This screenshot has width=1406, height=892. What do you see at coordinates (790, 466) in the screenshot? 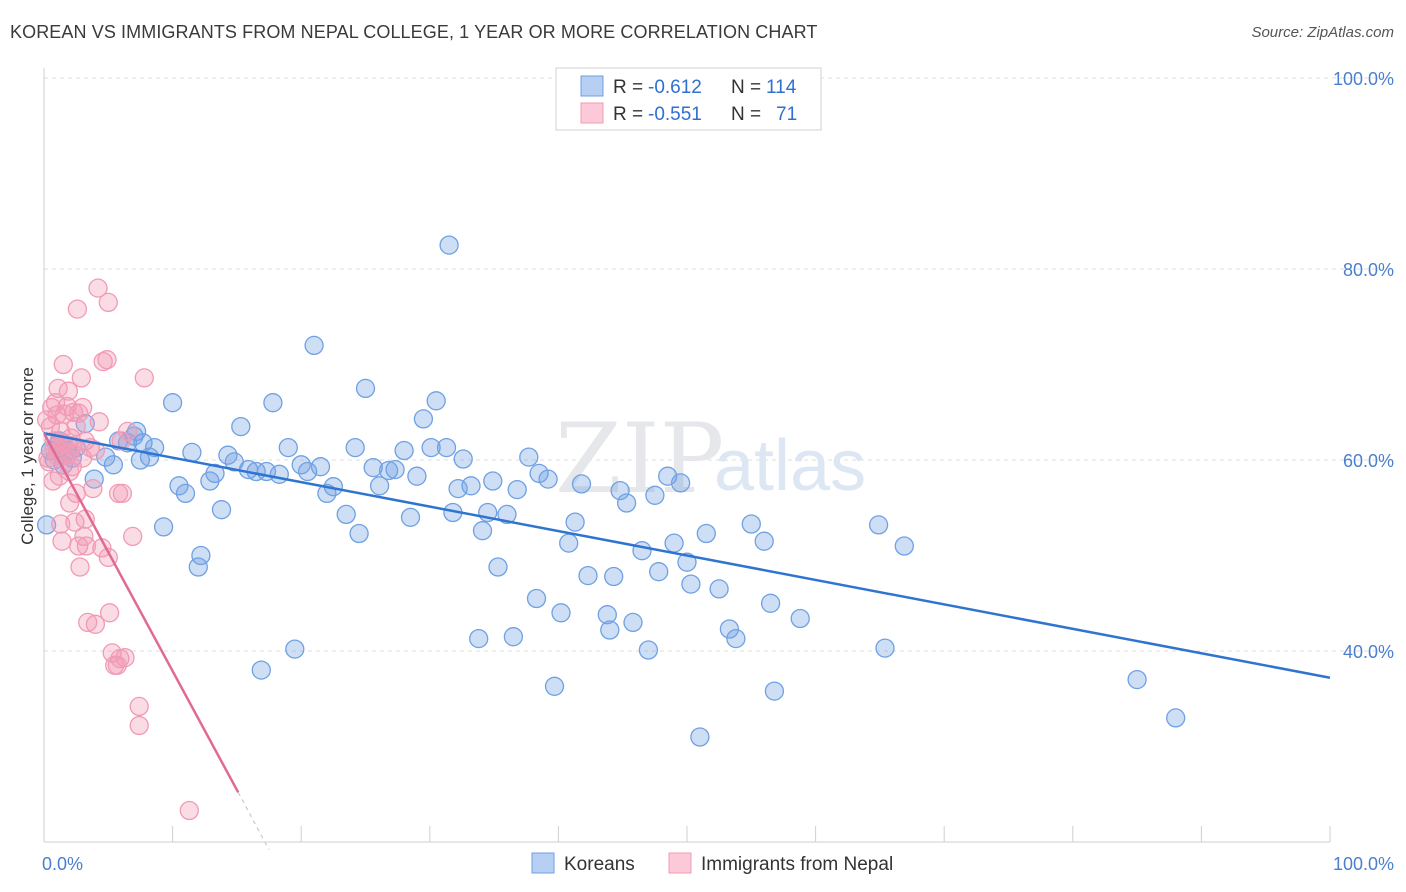
I see `watermark-atlas: atlas` at bounding box center [790, 466].